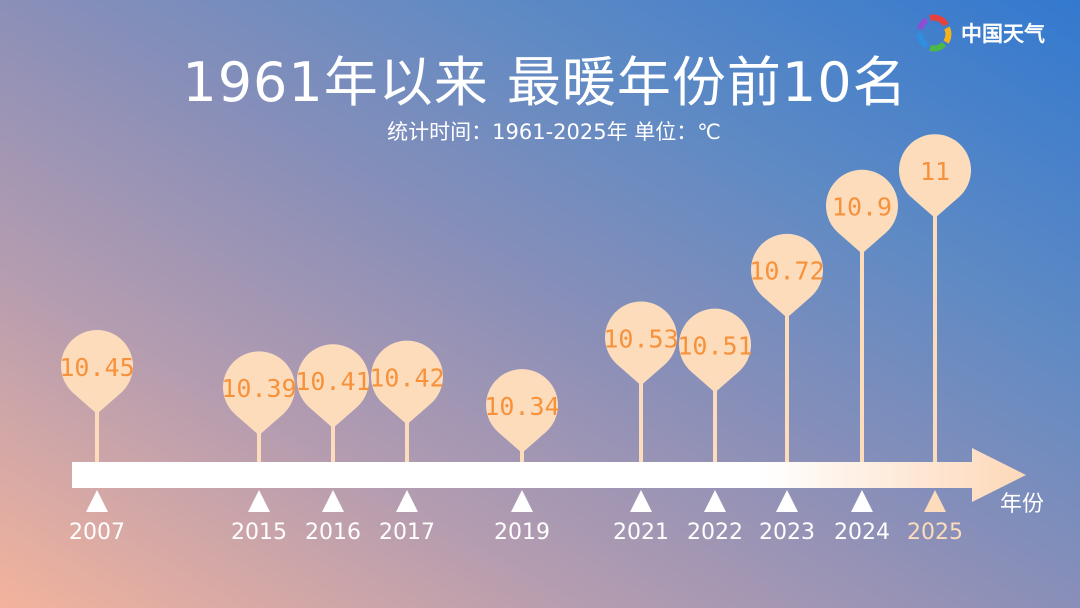 This screenshot has width=1080, height=608. What do you see at coordinates (549, 475) in the screenshot?
I see `timeline-axis-arrow` at bounding box center [549, 475].